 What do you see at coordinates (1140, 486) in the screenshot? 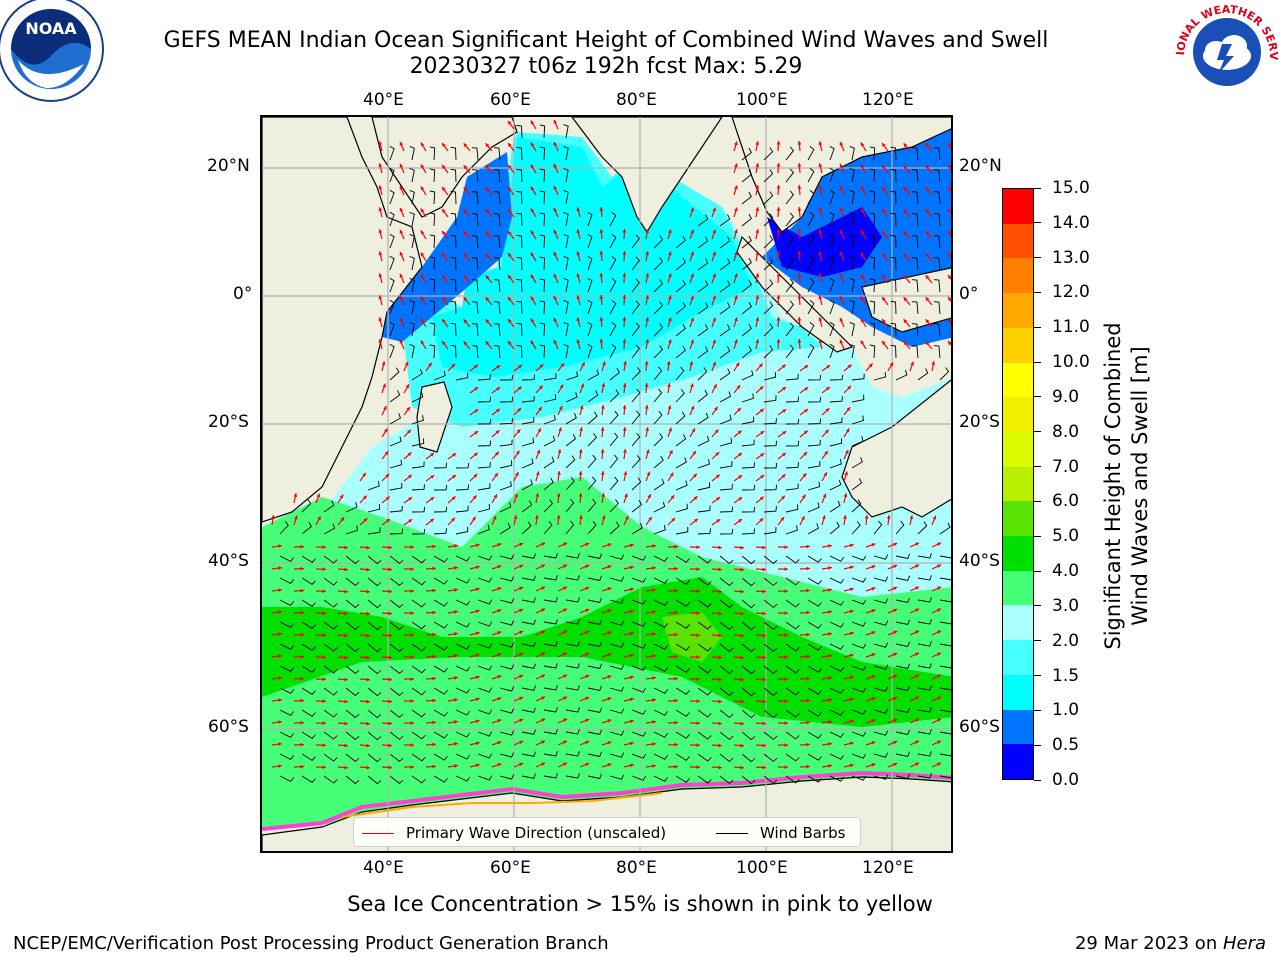
I see `colorbar-title-line2: Wind Waves and Swell [m]` at bounding box center [1140, 486].